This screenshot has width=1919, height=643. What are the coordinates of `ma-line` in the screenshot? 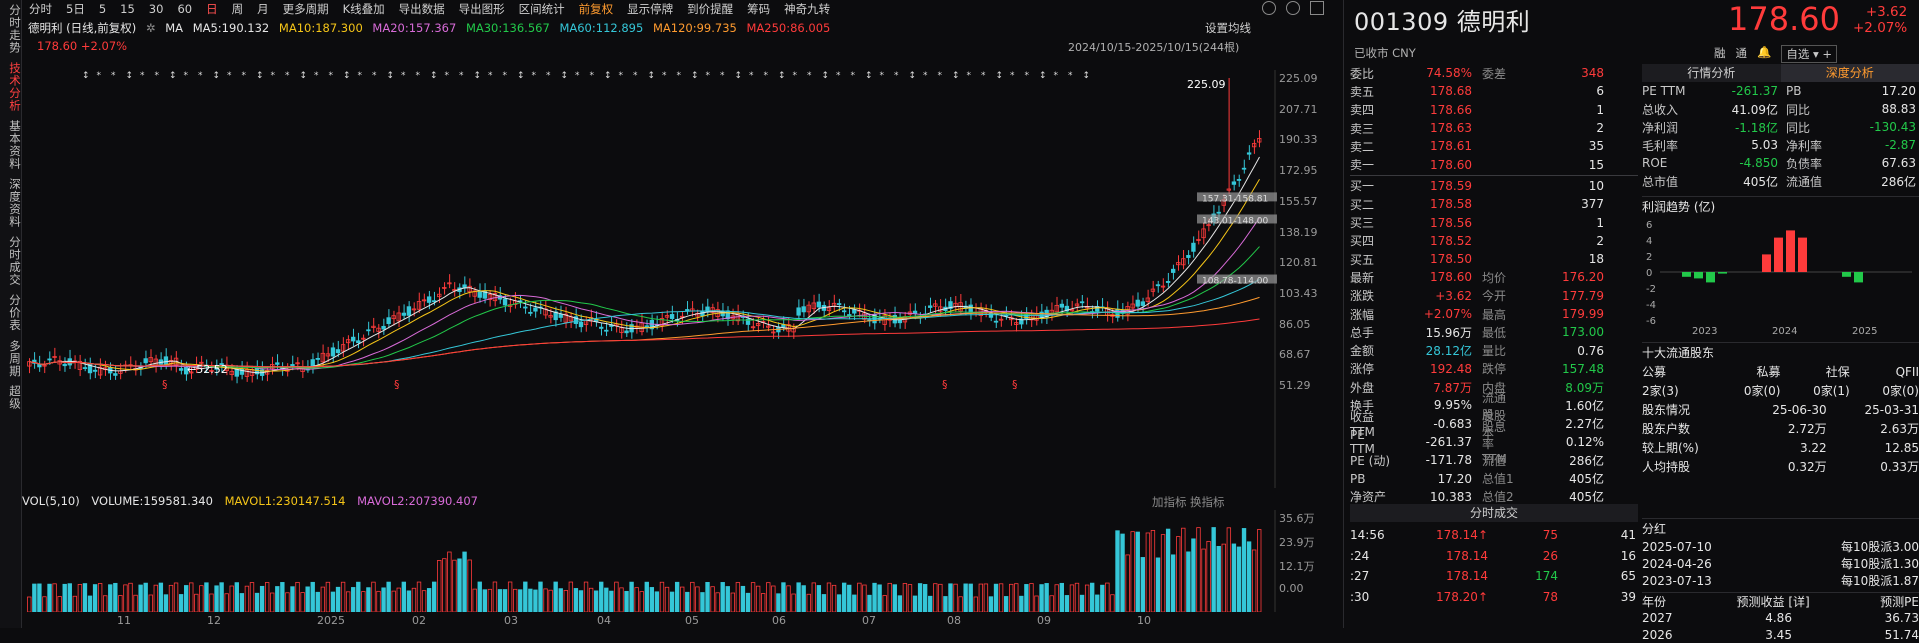 It's located at (645, 308).